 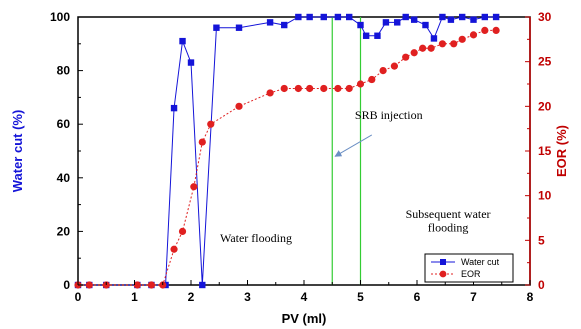 I want to click on x-tick-label: 1, so click(x=134, y=297).